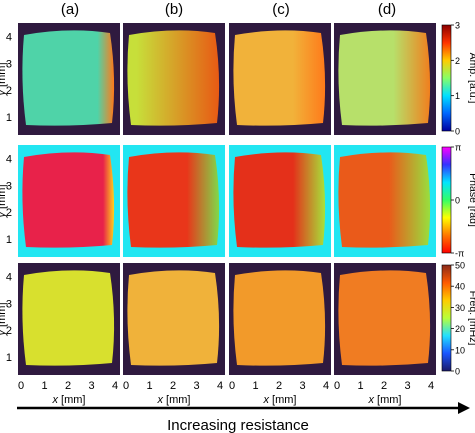  What do you see at coordinates (228, 9) in the screenshot?
I see `column-headers: (a) (b) (c) (d)` at bounding box center [228, 9].